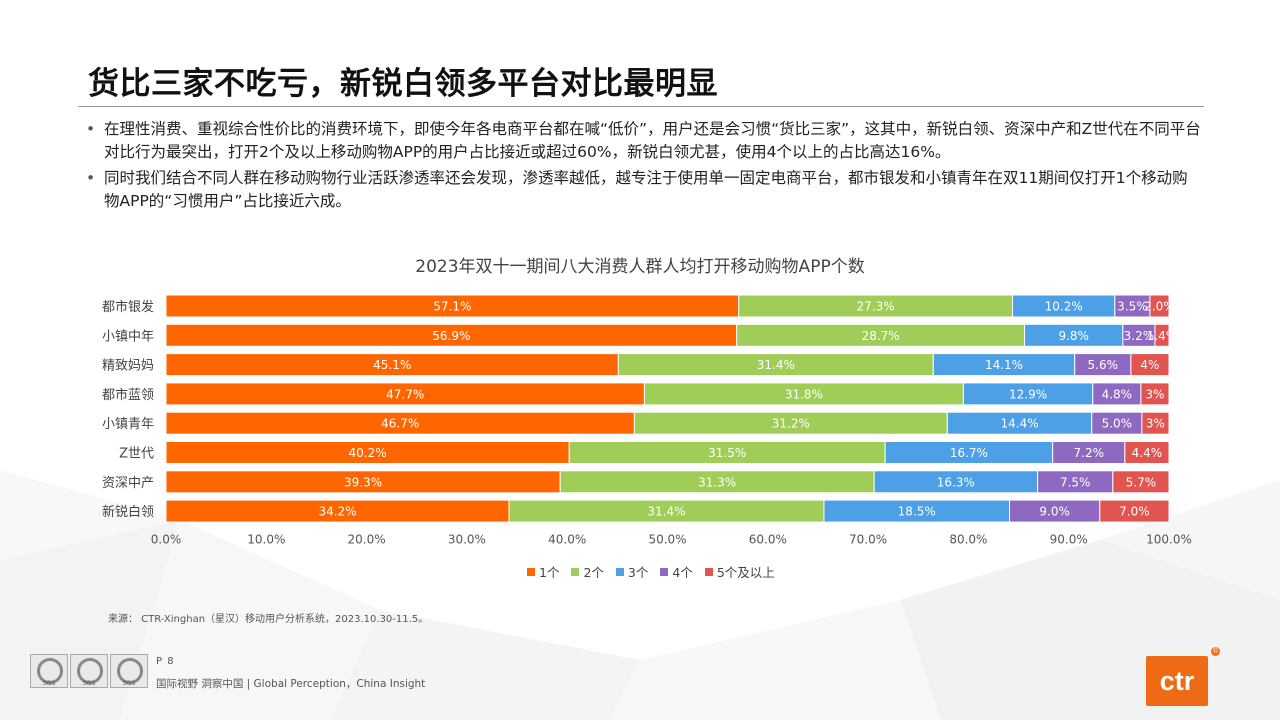 The width and height of the screenshot is (1280, 720). What do you see at coordinates (128, 483) in the screenshot?
I see `category-label: 资深中产` at bounding box center [128, 483].